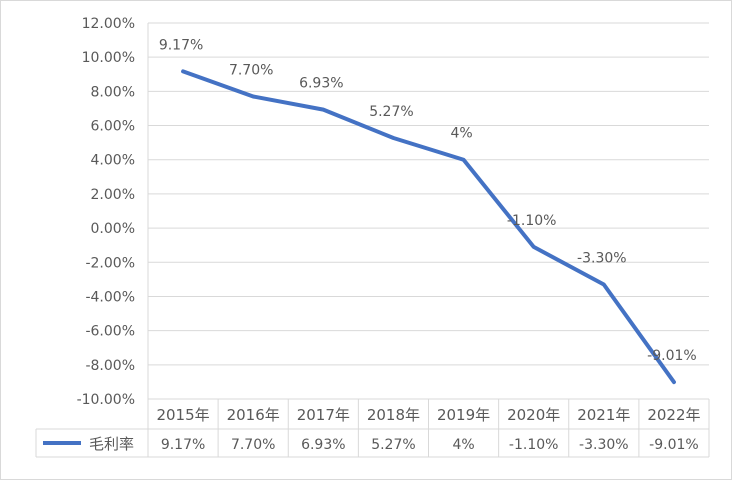  What do you see at coordinates (251, 70) in the screenshot?
I see `data-label: 7.70%` at bounding box center [251, 70].